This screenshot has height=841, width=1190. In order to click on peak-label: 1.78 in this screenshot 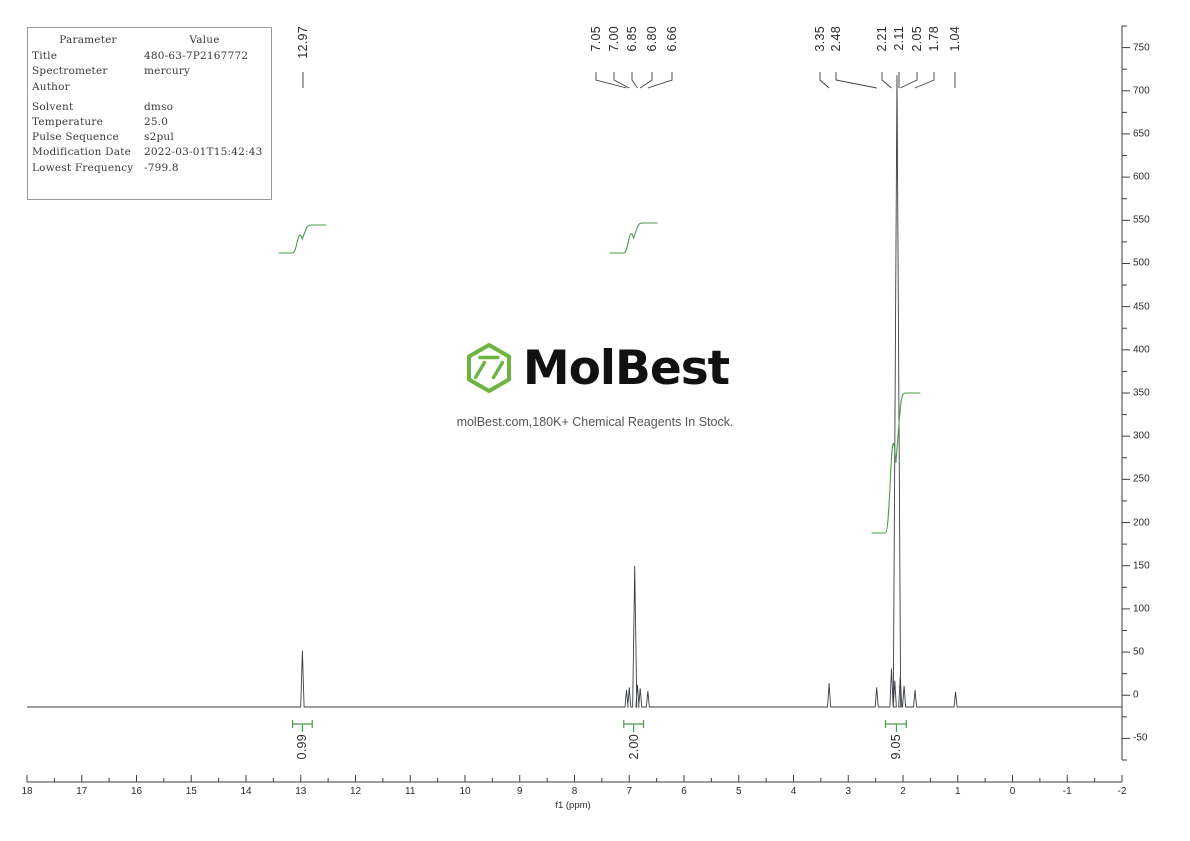, I will do `click(934, 39)`.